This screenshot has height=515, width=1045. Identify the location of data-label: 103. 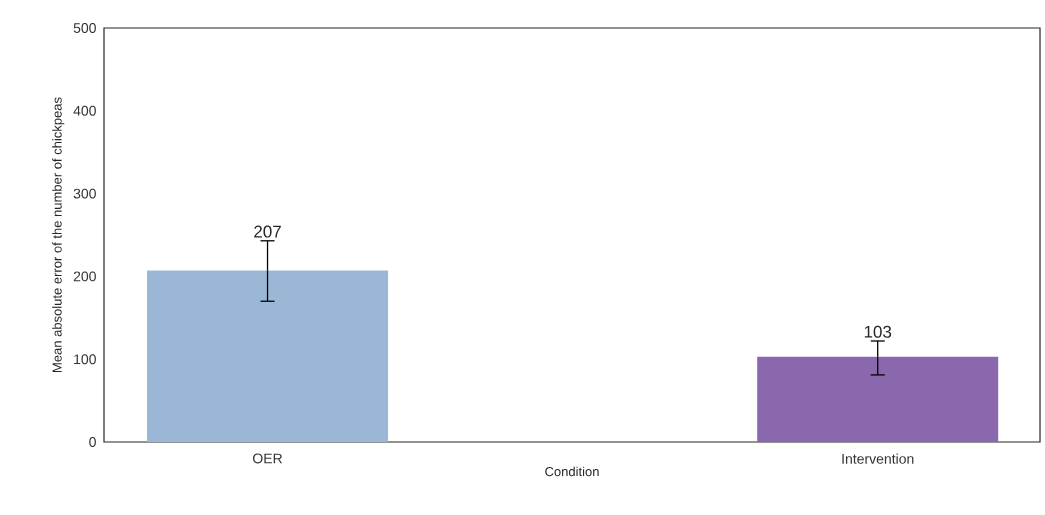
(878, 331).